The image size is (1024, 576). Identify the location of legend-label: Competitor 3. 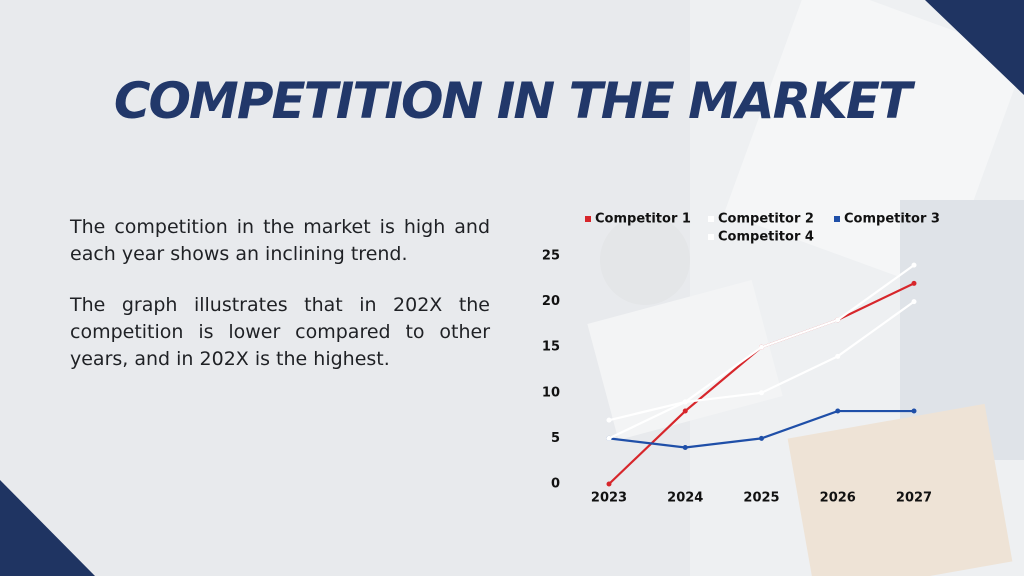
(892, 219).